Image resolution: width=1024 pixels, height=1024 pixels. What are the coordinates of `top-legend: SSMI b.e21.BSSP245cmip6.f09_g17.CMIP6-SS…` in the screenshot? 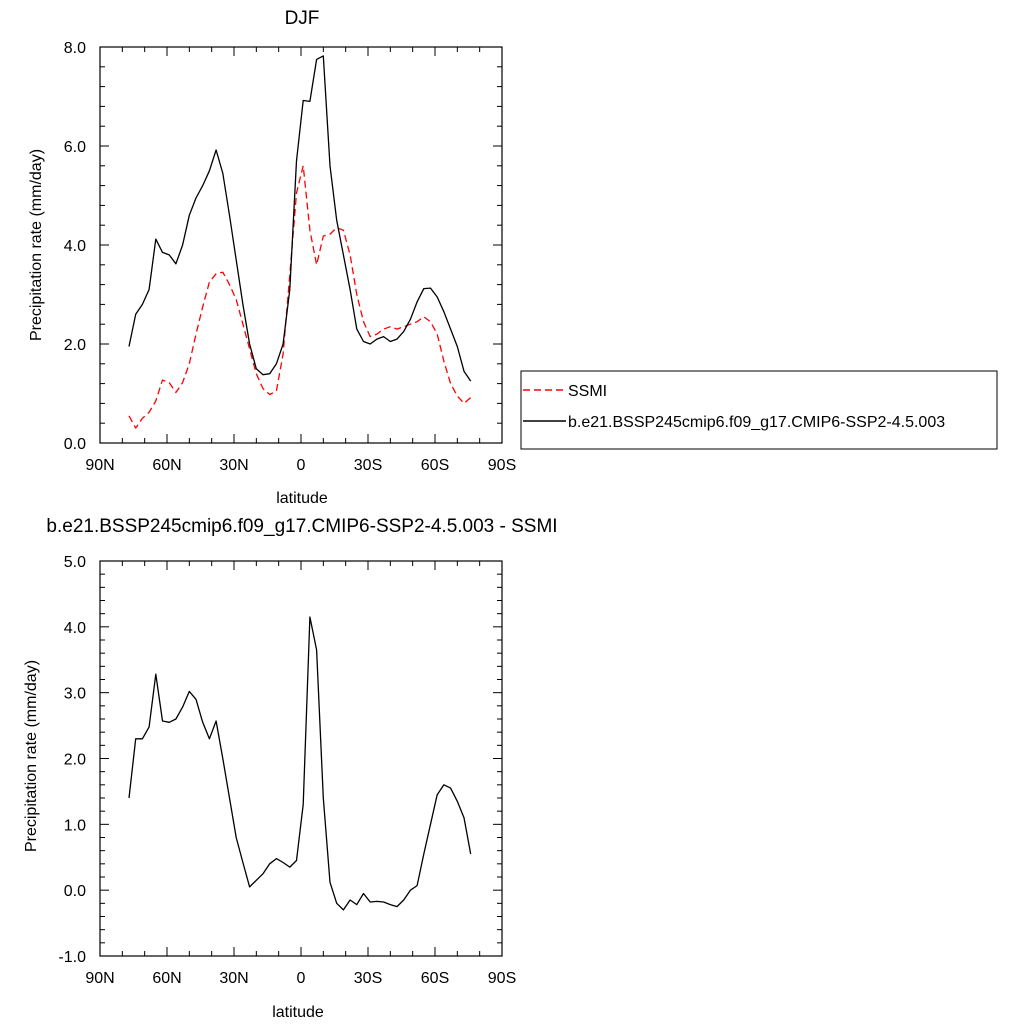 It's located at (759, 410).